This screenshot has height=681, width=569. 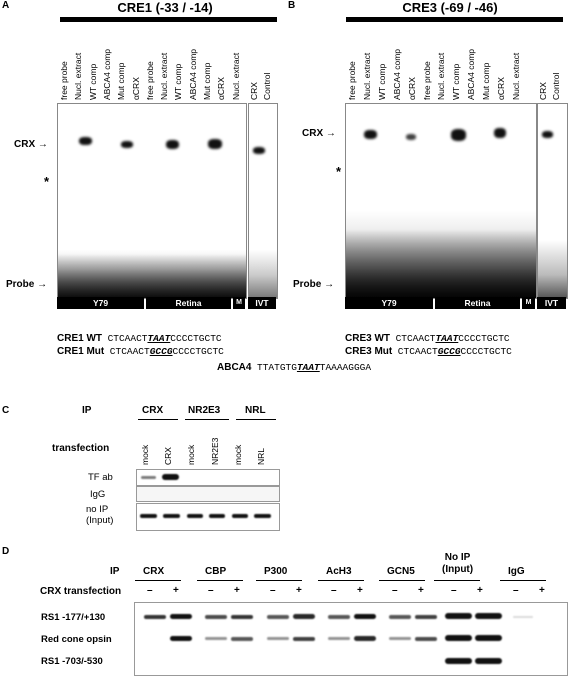 I want to click on panel-c-ip-crx-line, so click(x=158, y=419).